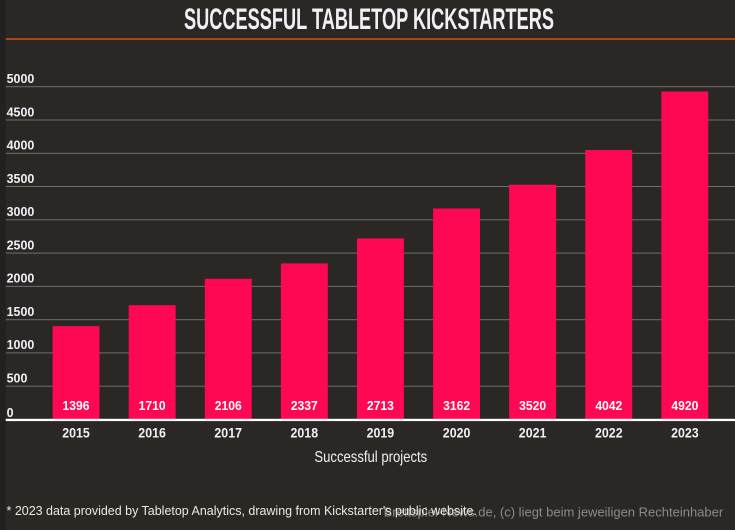 This screenshot has height=530, width=735. Describe the element at coordinates (21, 211) in the screenshot. I see `svg-text: 3000` at that location.